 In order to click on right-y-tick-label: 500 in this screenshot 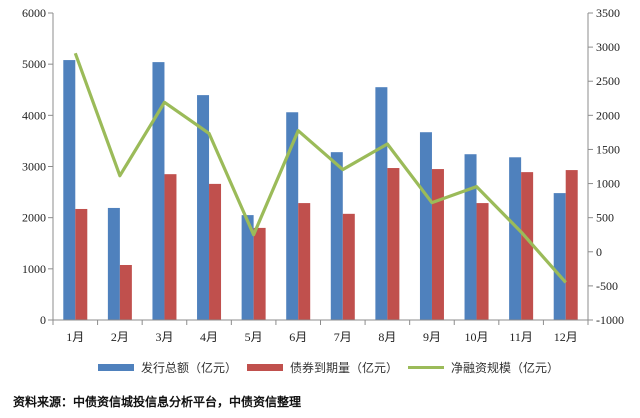, I will do `click(605, 218)`.